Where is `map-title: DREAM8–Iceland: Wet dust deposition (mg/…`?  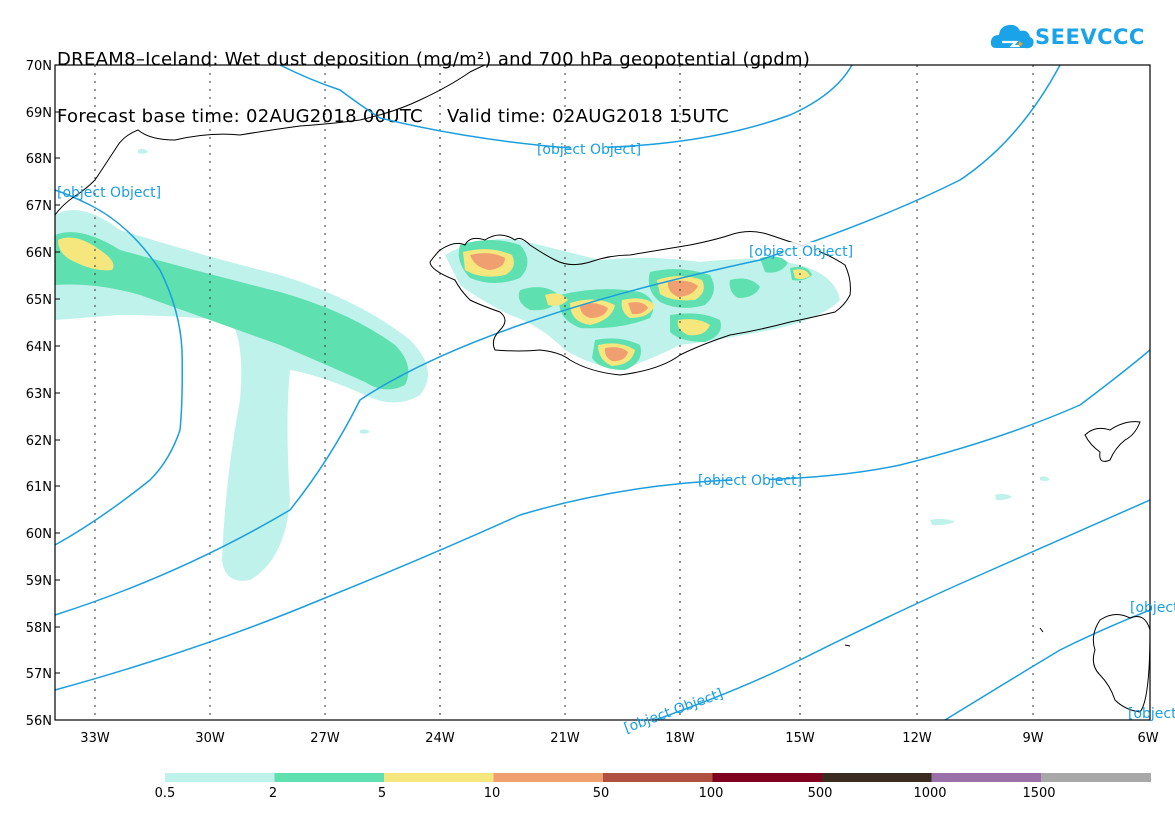 map-title: DREAM8–Iceland: Wet dust deposition (mg/… is located at coordinates (433, 78).